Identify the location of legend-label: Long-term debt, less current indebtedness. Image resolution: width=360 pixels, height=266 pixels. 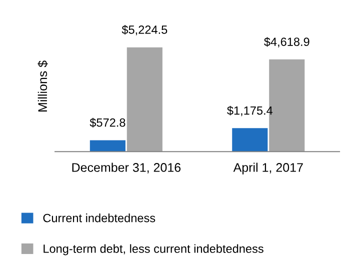
(154, 250).